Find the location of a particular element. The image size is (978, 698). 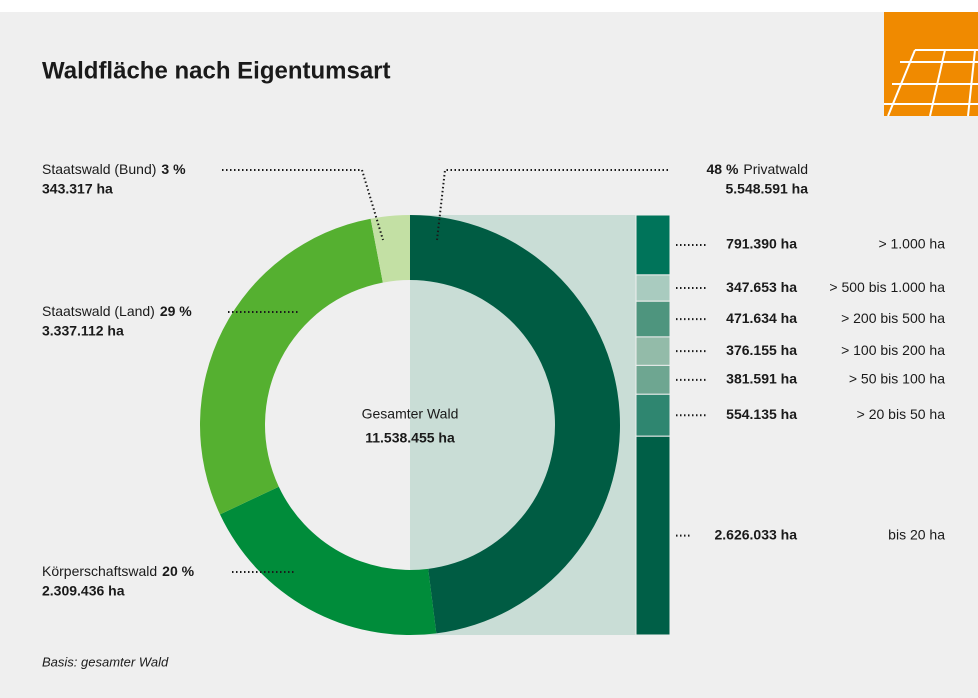

slice-percent: 3 % is located at coordinates (173, 169).